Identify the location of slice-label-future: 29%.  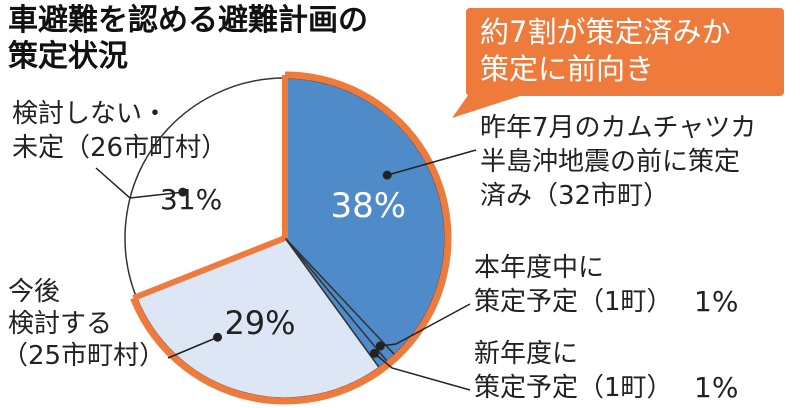
(259, 323).